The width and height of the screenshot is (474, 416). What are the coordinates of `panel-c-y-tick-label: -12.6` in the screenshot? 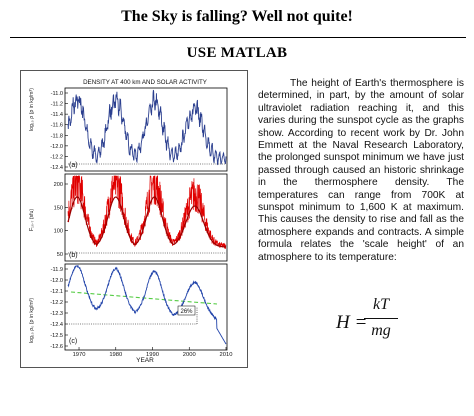 It's located at (56, 347).